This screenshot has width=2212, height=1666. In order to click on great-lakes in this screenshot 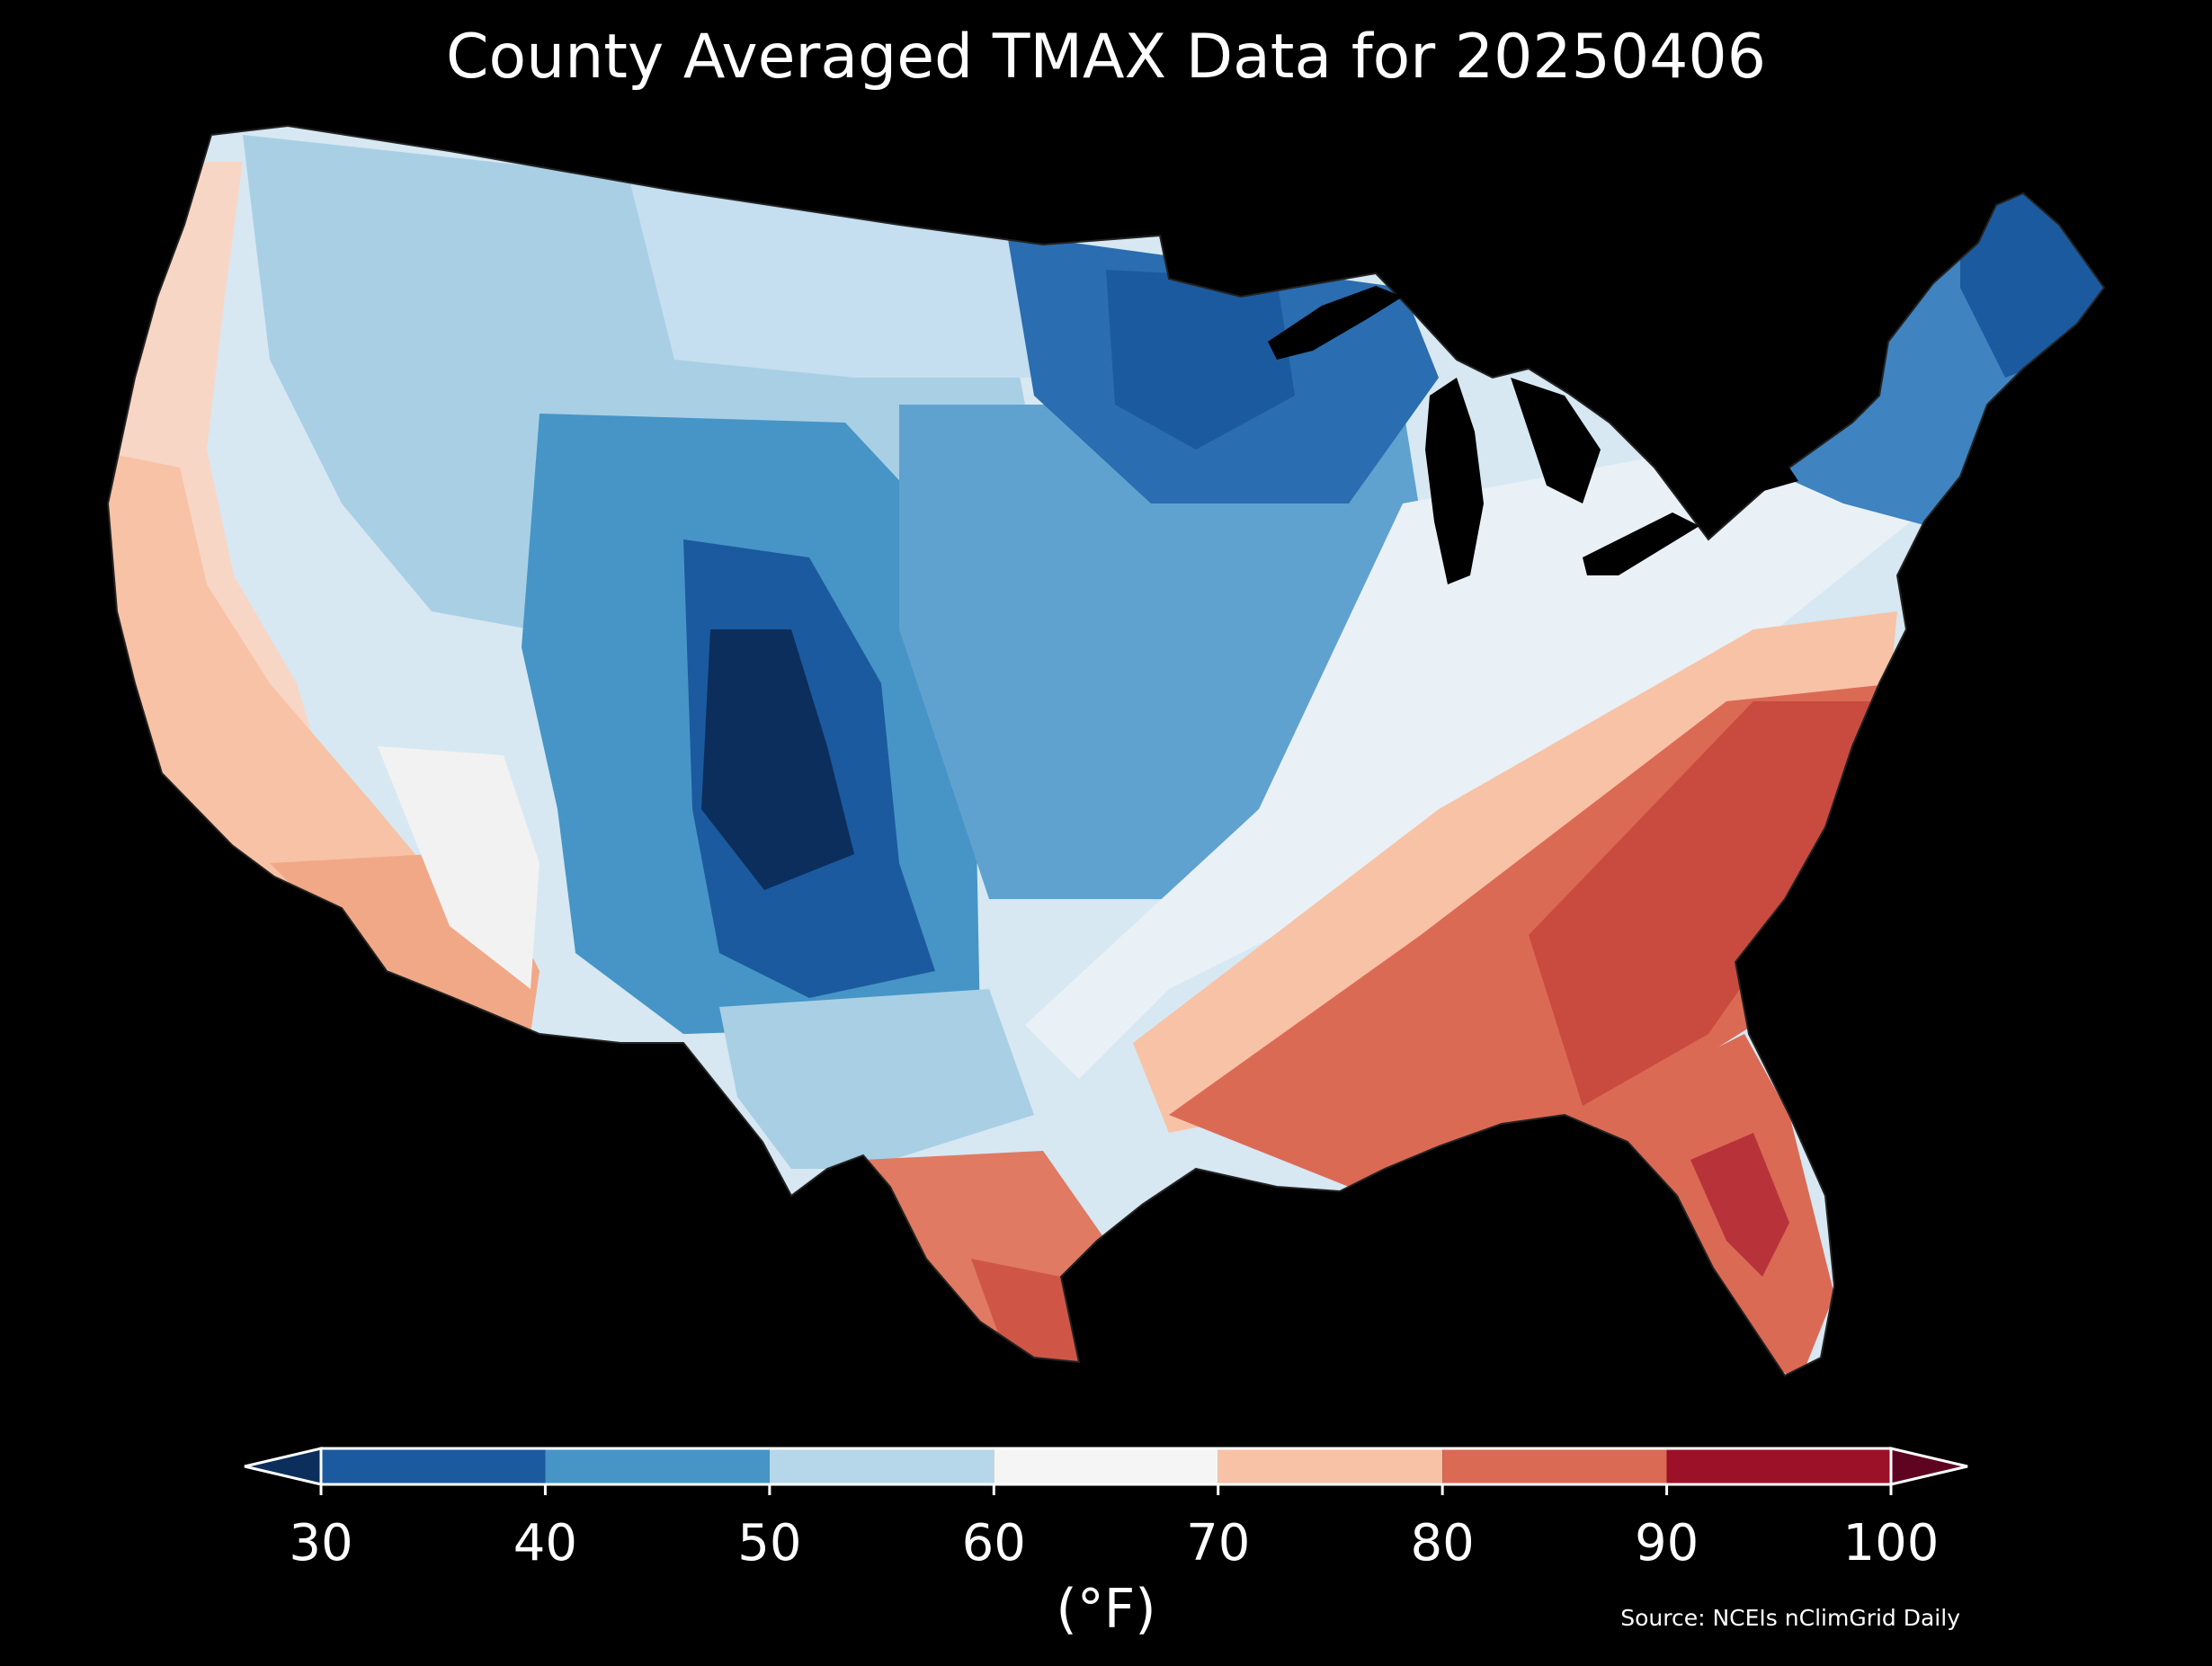, I will do `click(1533, 435)`.